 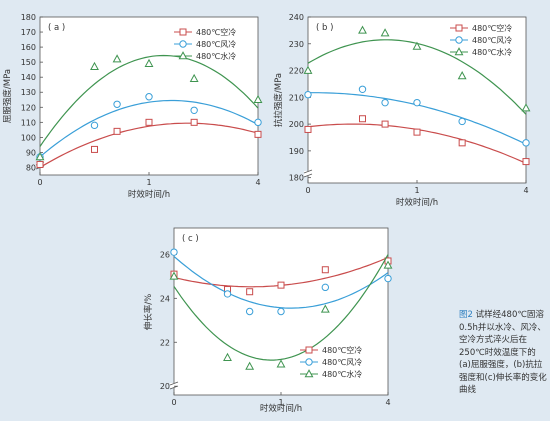 What do you see at coordinates (28, 32) in the screenshot?
I see `y-tick-label: 170` at bounding box center [28, 32].